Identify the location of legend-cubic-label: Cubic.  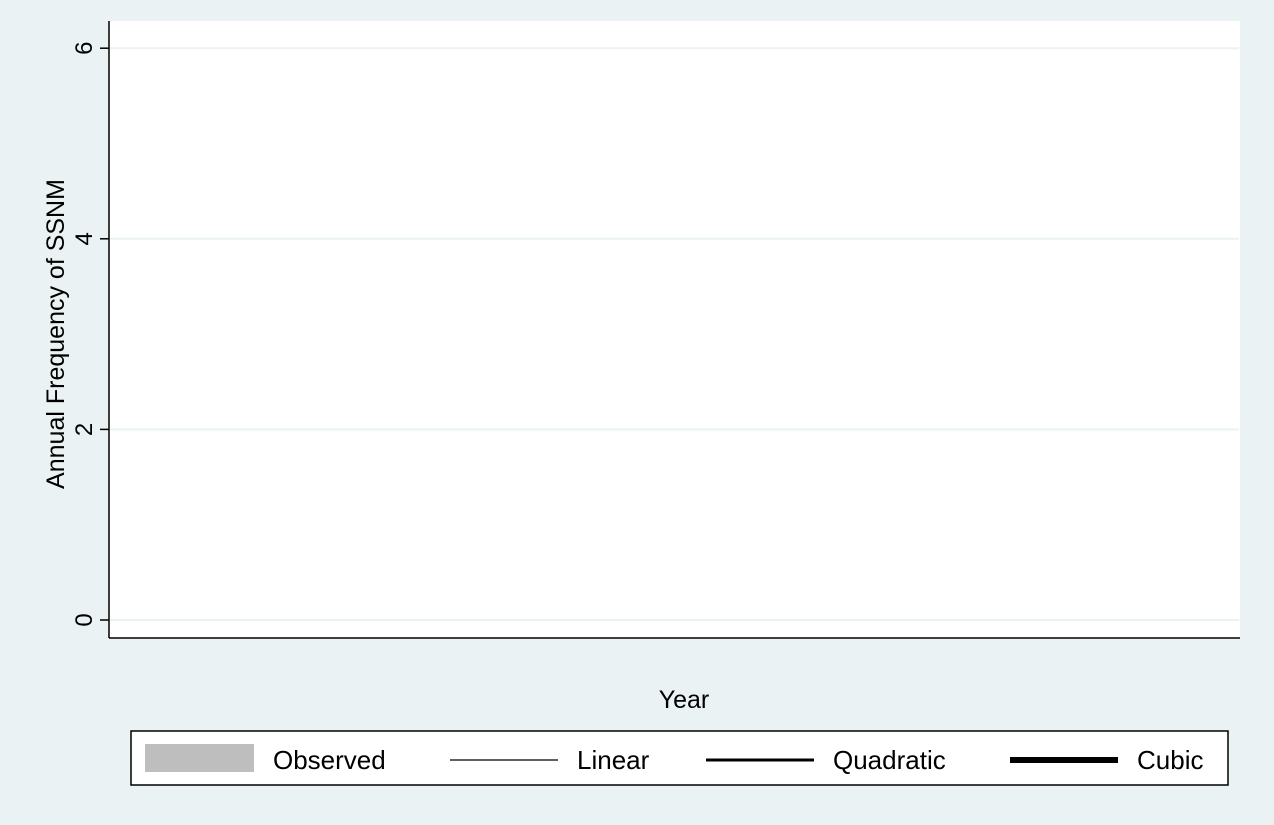
(1170, 760).